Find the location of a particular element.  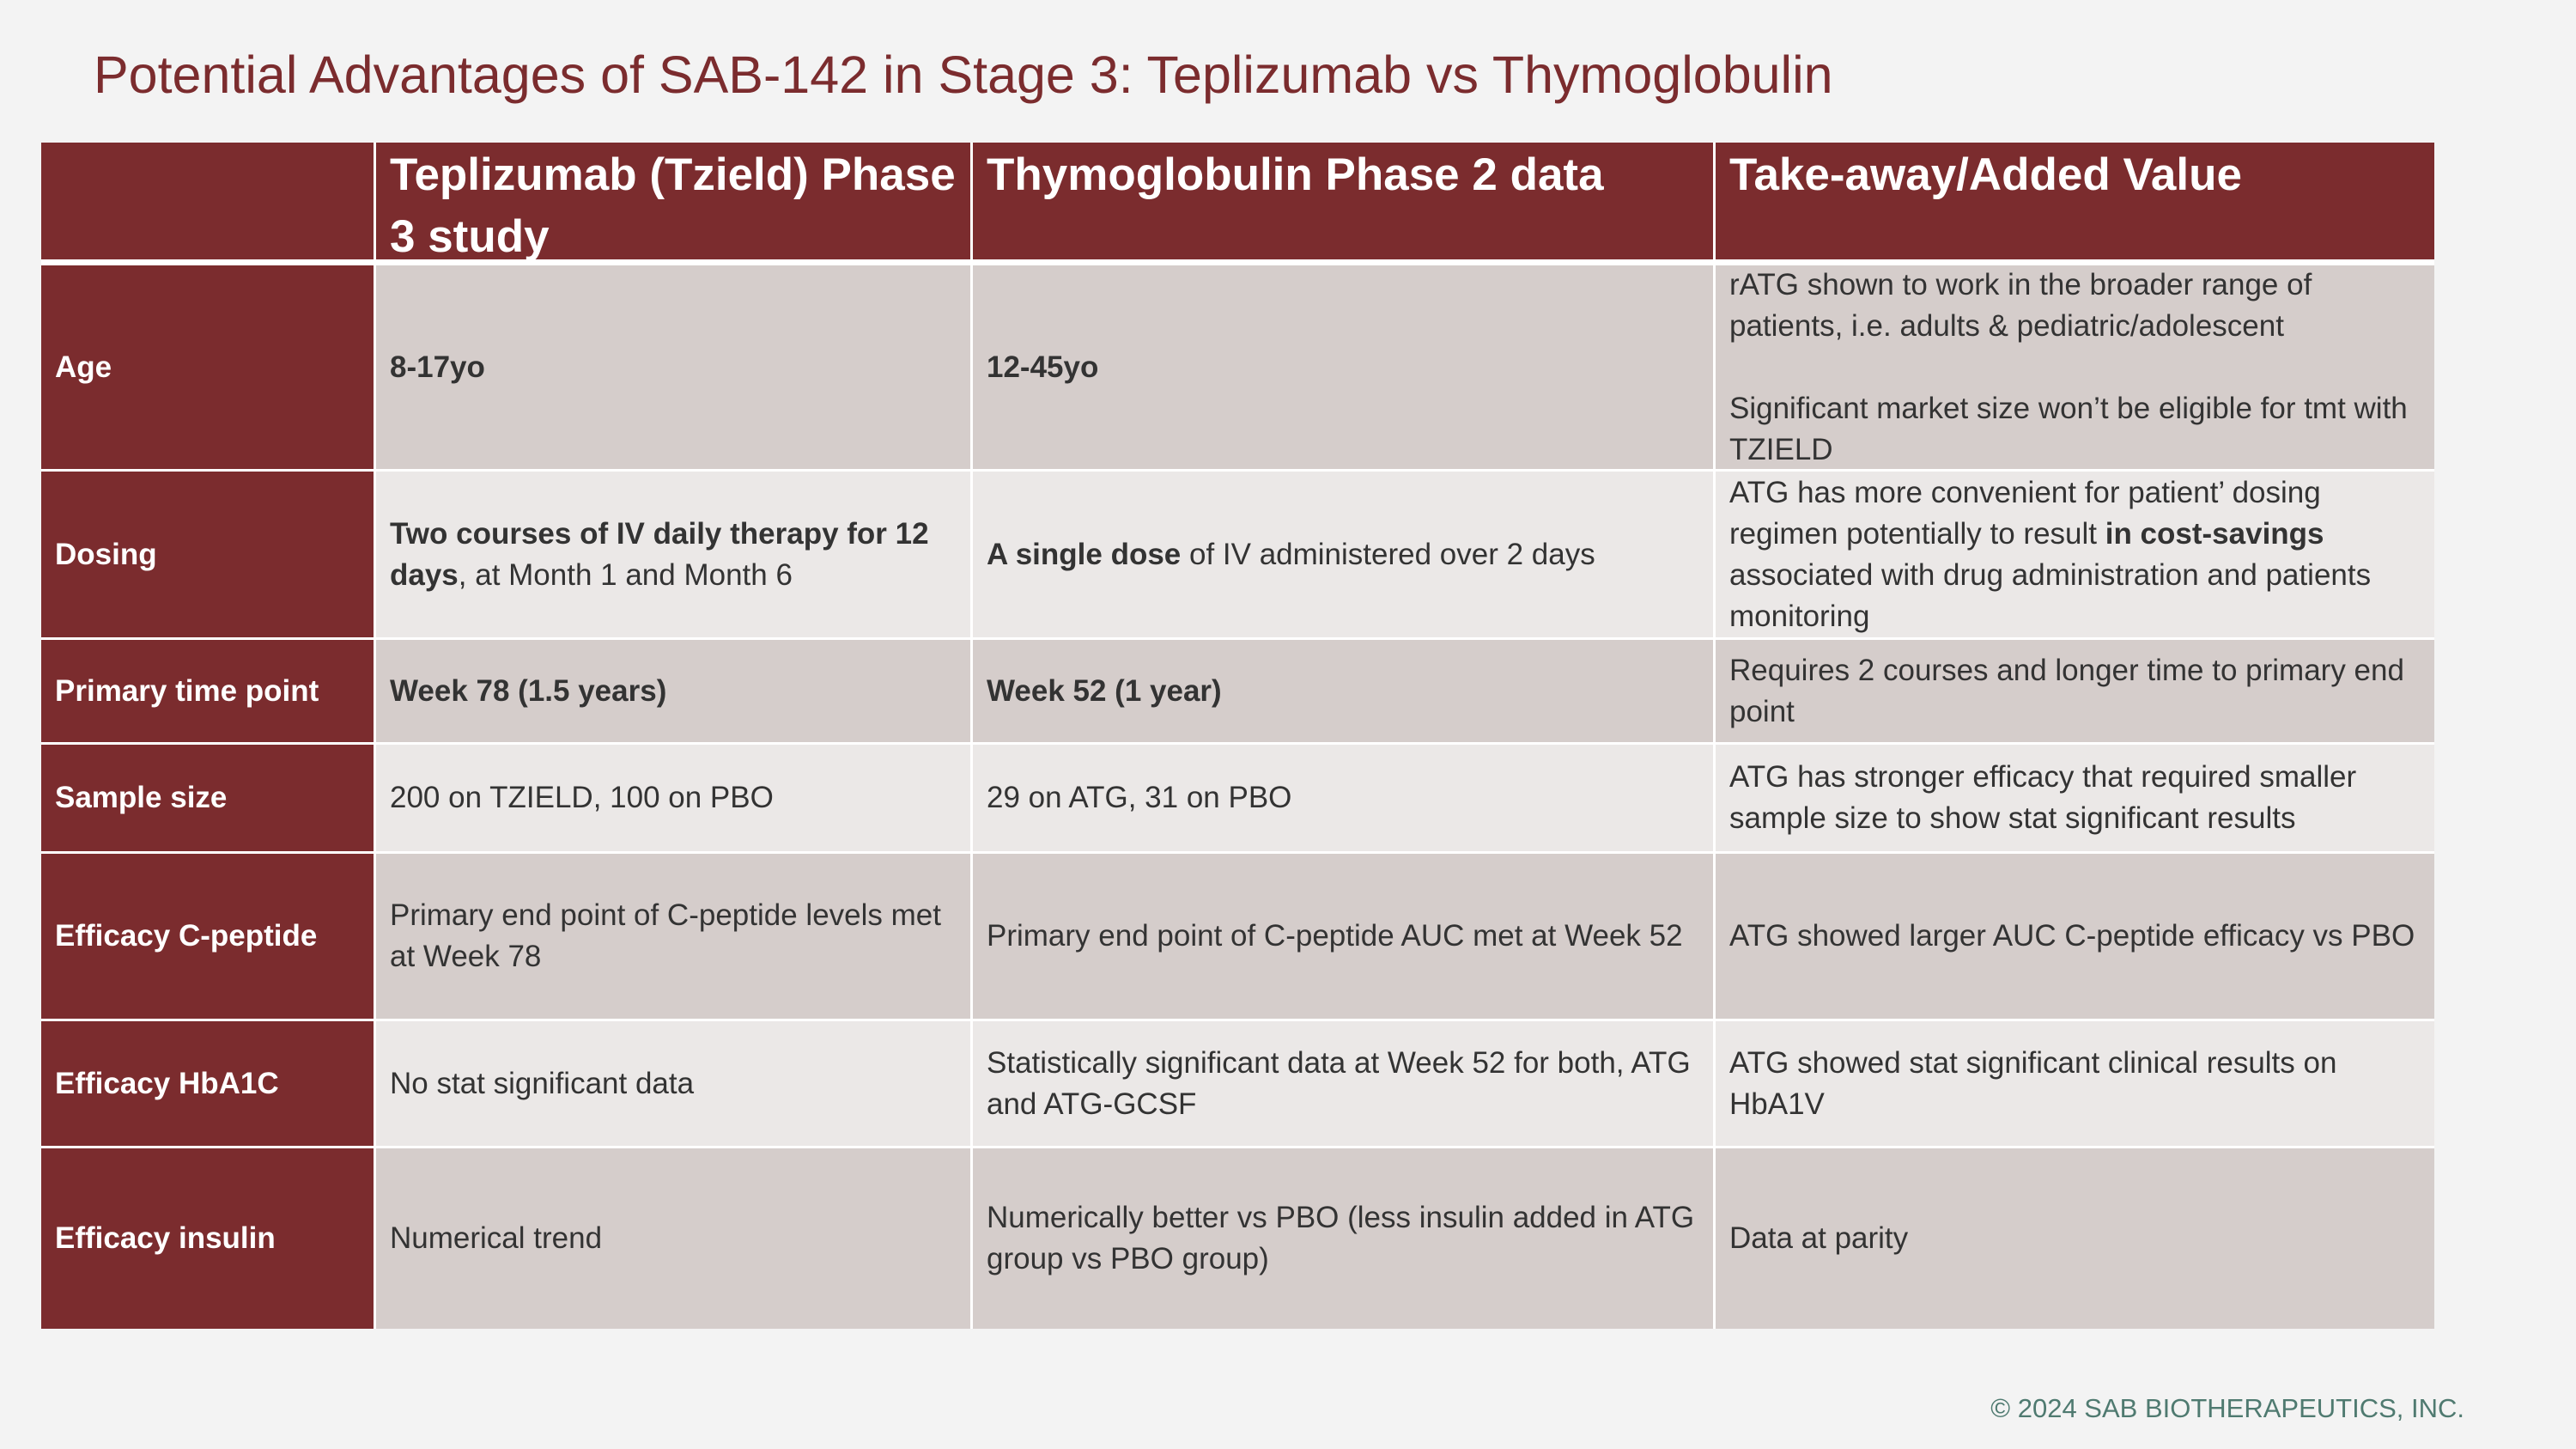

paragraph: 8-17yo is located at coordinates (673, 367).